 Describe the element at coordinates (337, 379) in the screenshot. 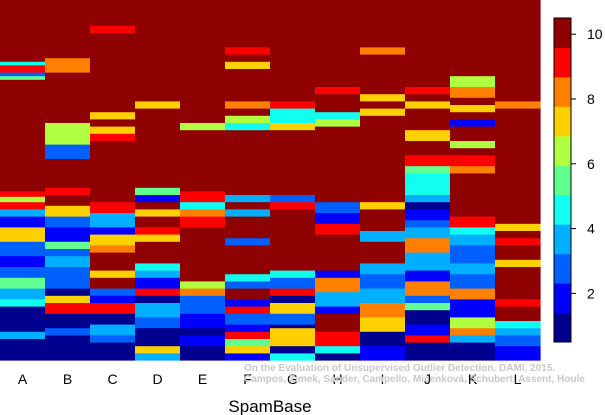

I see `x-tick-label: H` at that location.